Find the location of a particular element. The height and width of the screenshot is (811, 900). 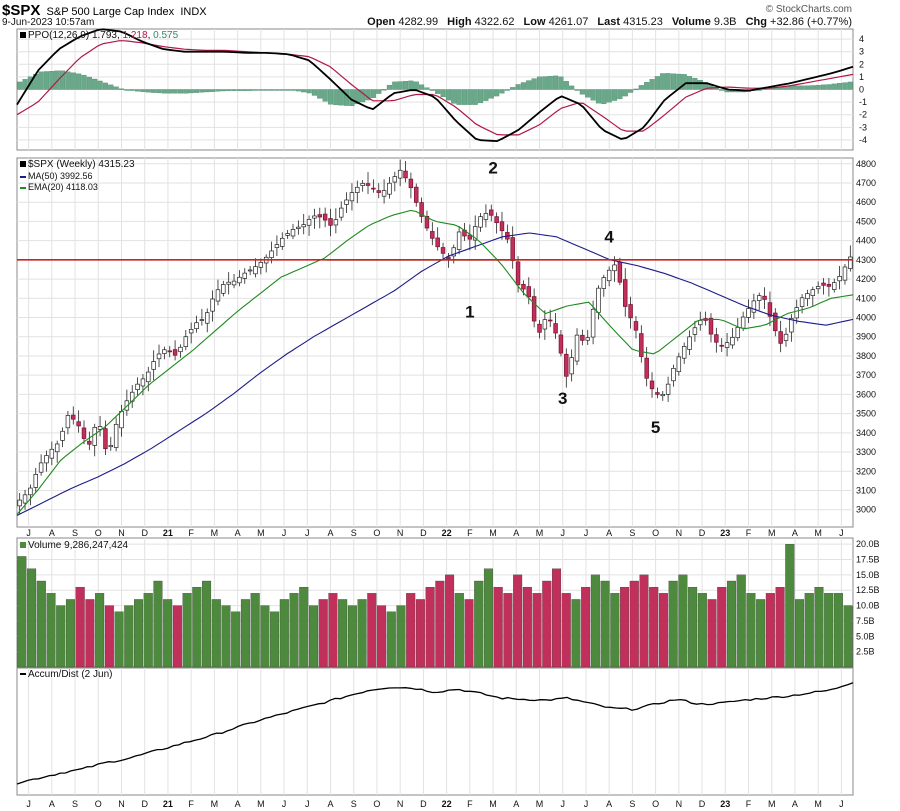

open-value: 4282.99 is located at coordinates (418, 22).